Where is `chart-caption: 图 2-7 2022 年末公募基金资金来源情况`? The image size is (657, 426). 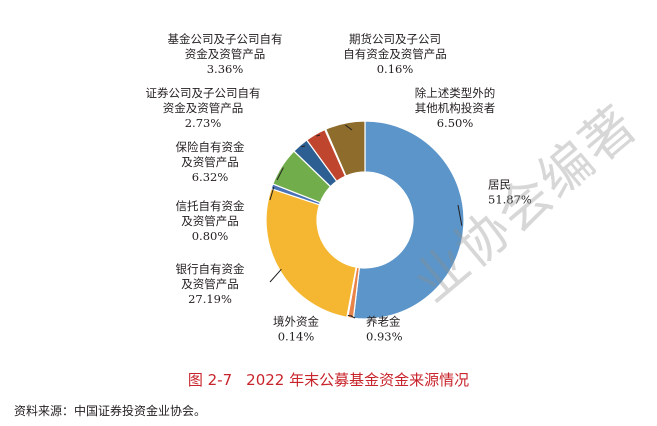 chart-caption: 图 2-7 2022 年末公募基金资金来源情况 is located at coordinates (328, 379).